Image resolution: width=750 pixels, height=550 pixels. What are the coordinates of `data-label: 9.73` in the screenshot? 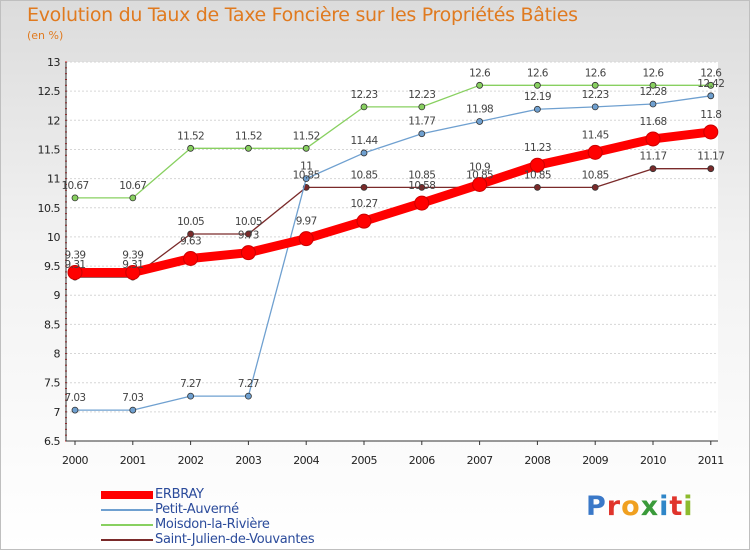 It's located at (248, 236).